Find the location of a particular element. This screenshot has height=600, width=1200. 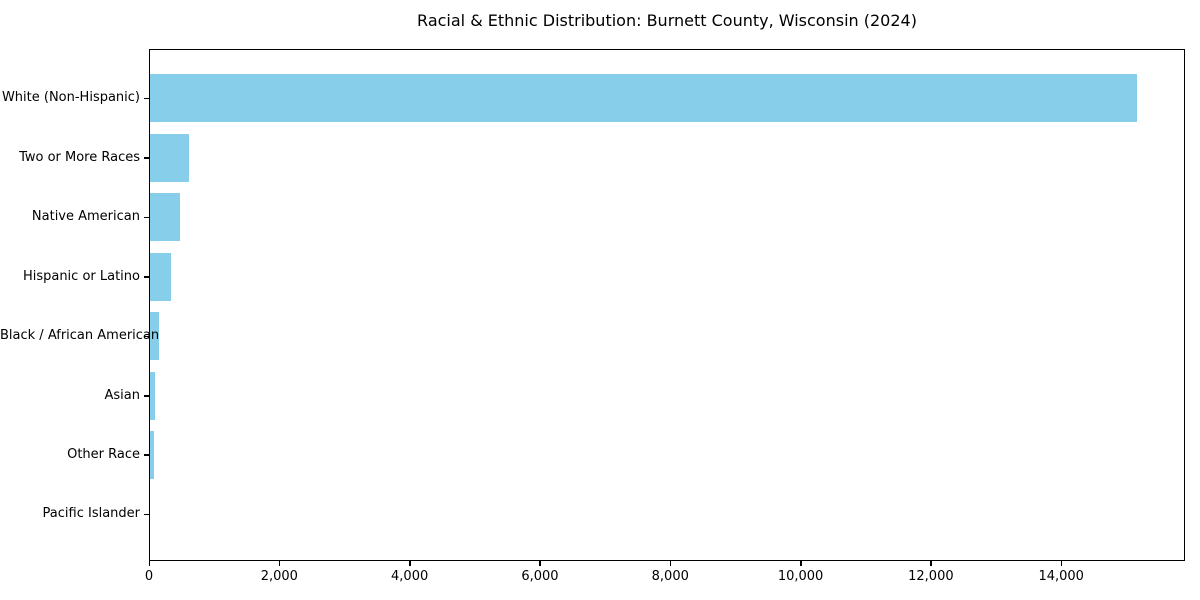

x-tick-label: 14,000 is located at coordinates (1061, 576).